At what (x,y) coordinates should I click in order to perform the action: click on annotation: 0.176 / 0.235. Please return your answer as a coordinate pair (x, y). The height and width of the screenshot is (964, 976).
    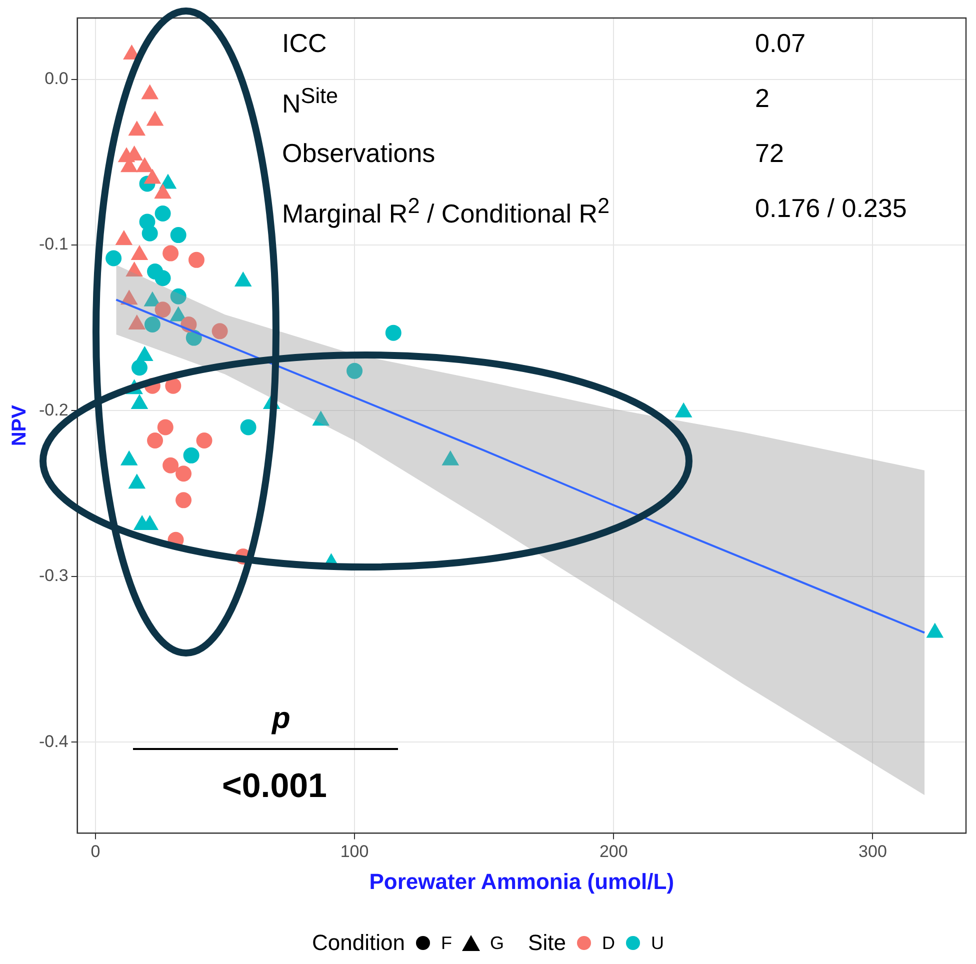
    Looking at the image, I should click on (831, 208).